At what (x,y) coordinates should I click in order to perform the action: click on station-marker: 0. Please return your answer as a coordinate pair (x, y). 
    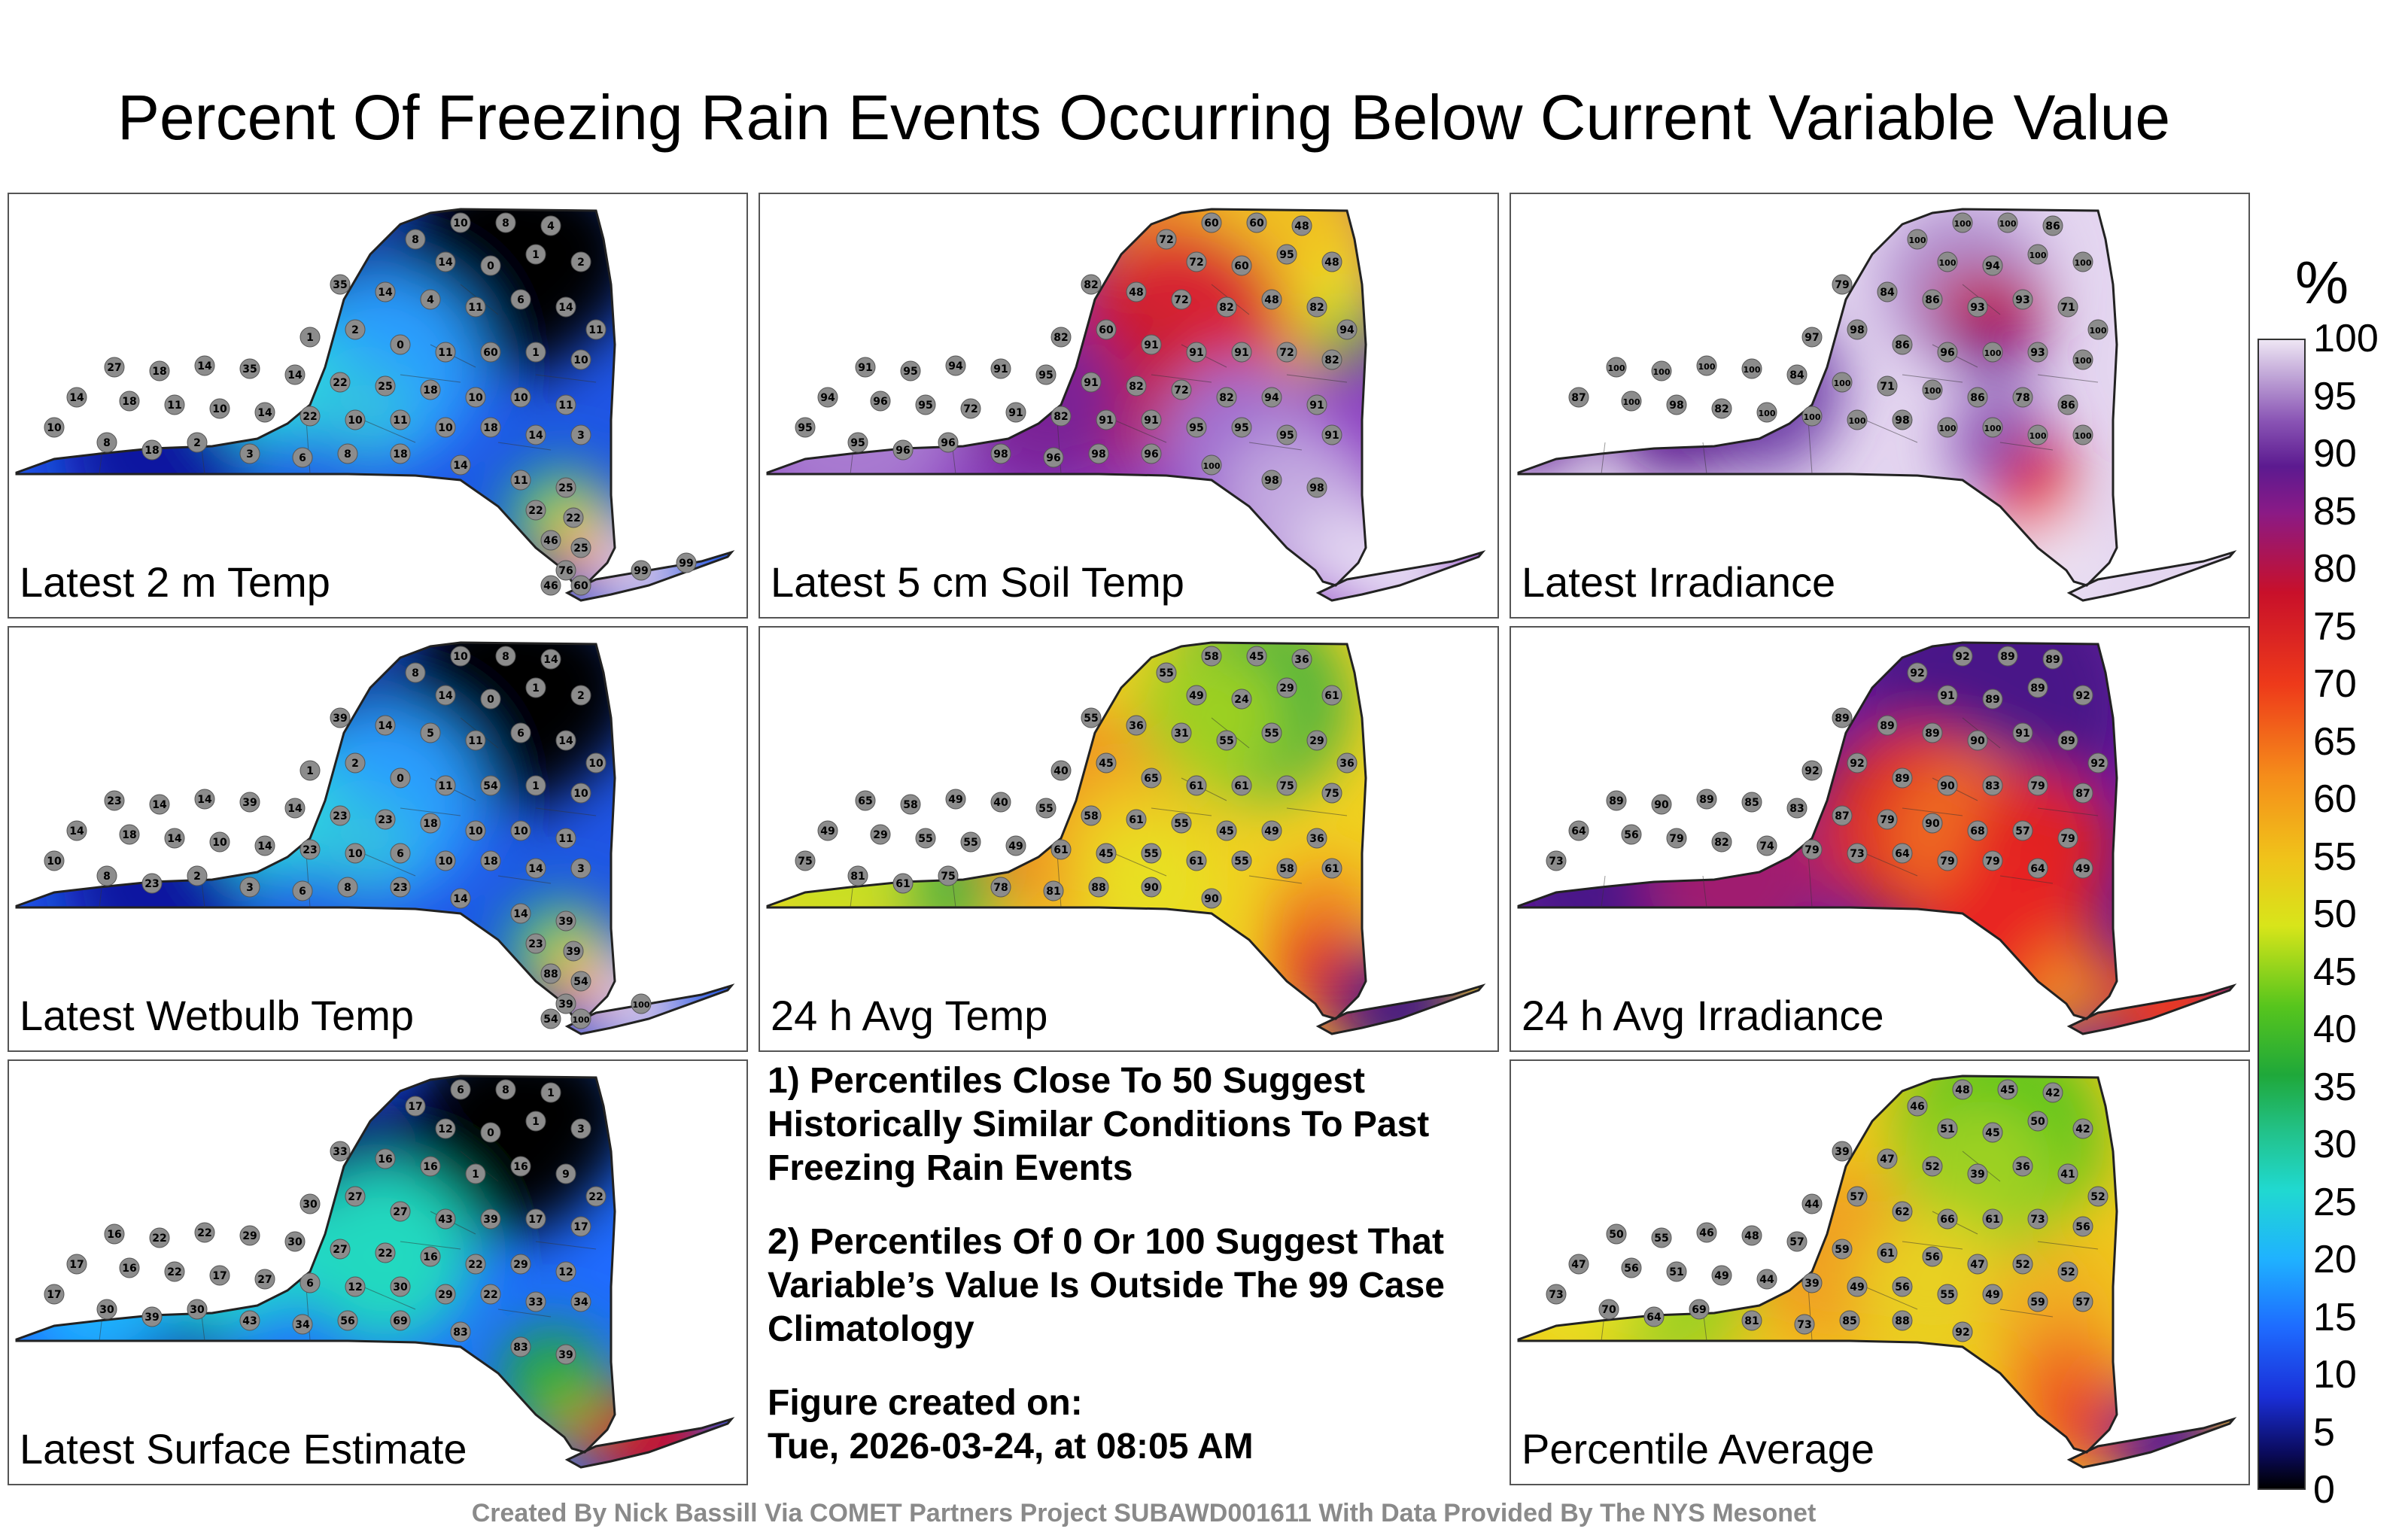
    Looking at the image, I should click on (400, 344).